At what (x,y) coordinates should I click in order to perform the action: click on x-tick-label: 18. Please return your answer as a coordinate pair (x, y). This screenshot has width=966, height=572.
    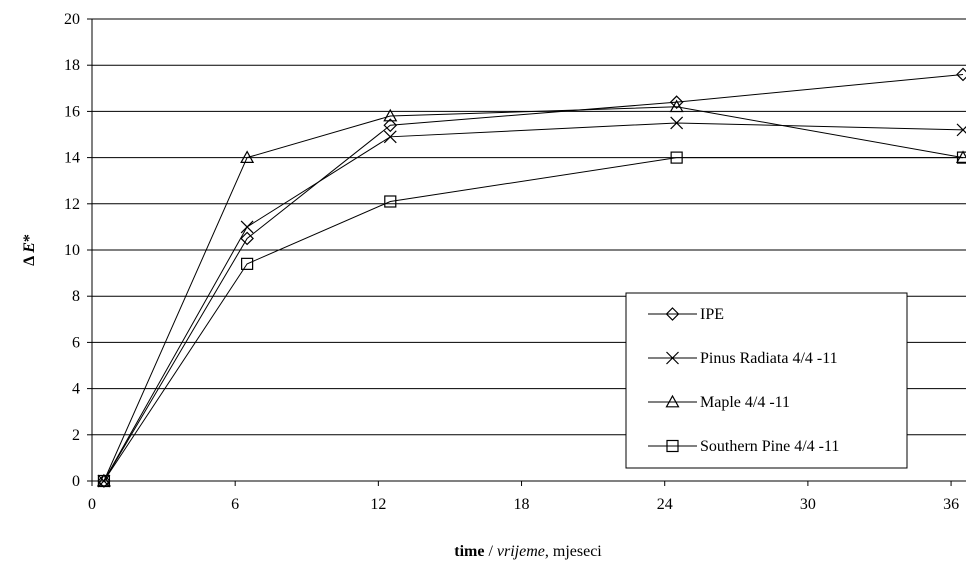
    Looking at the image, I should click on (522, 504).